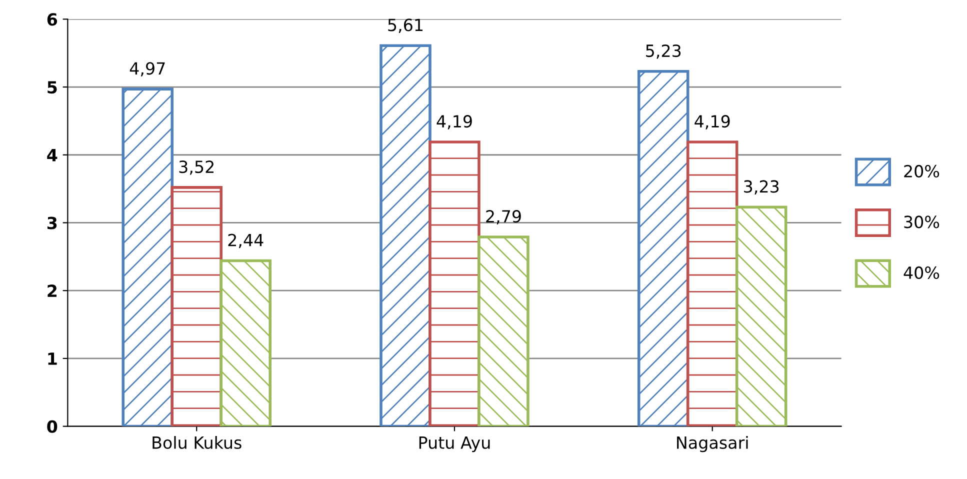 Image resolution: width=967 pixels, height=479 pixels. Describe the element at coordinates (147, 69) in the screenshot. I see `data-label: 4,97` at that location.